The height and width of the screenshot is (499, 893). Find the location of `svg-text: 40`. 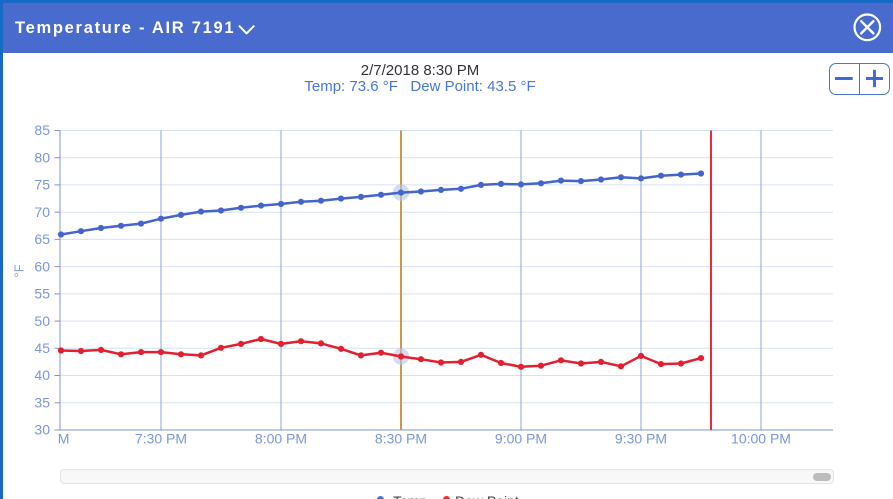

svg-text: 40 is located at coordinates (42, 375).